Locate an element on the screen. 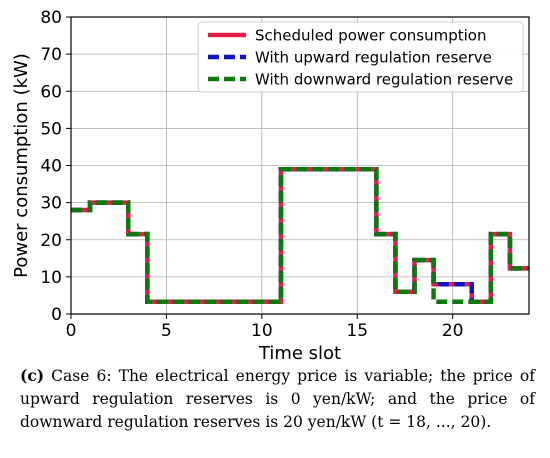 This screenshot has height=458, width=550. x-tick-label: 5 is located at coordinates (166, 331).